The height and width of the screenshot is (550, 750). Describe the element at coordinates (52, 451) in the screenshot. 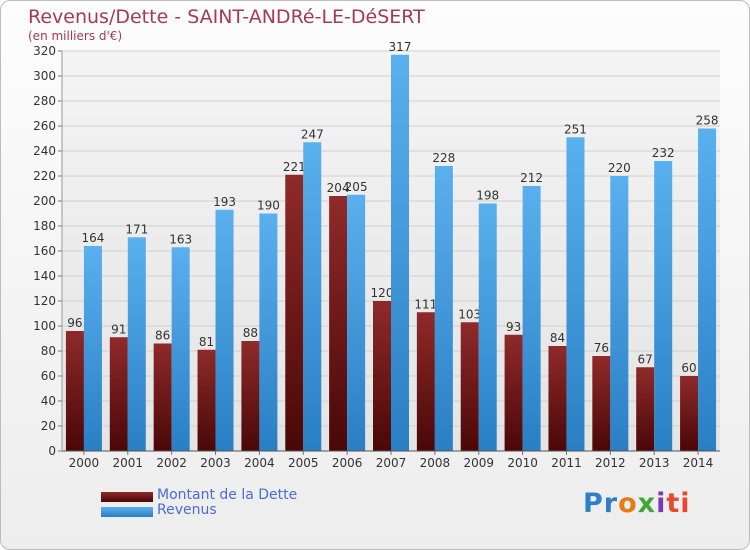

I see `y-tick-label: 0` at that location.